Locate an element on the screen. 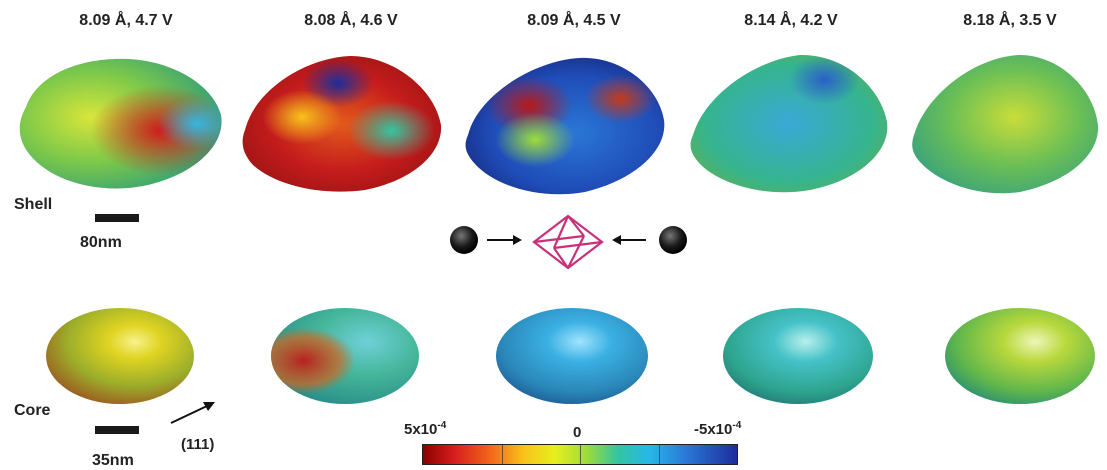 The image size is (1107, 470). colorbar-left-exp: -4 is located at coordinates (442, 425).